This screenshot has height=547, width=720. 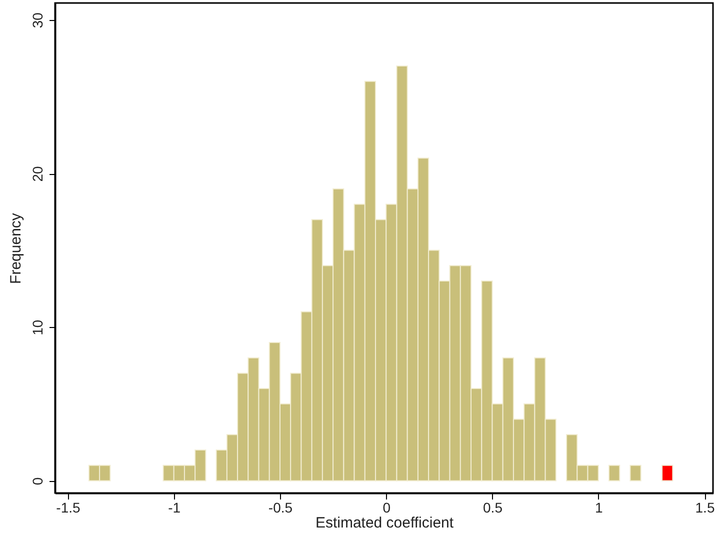 What do you see at coordinates (280, 508) in the screenshot?
I see `x-tick-label: -0.5` at bounding box center [280, 508].